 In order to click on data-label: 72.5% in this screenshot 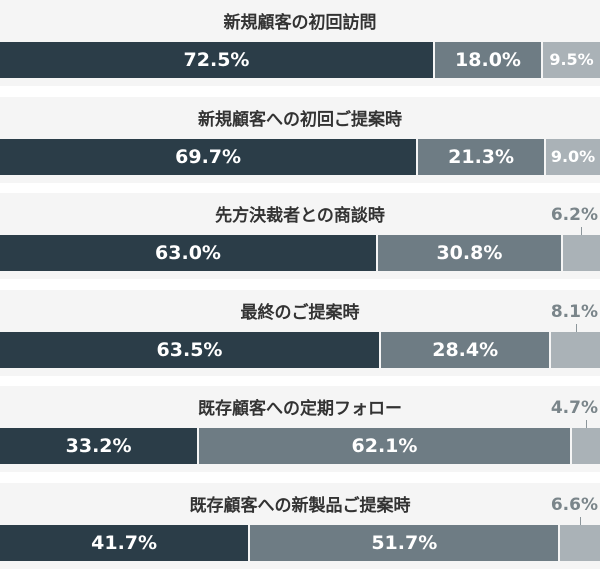, I will do `click(216, 60)`.